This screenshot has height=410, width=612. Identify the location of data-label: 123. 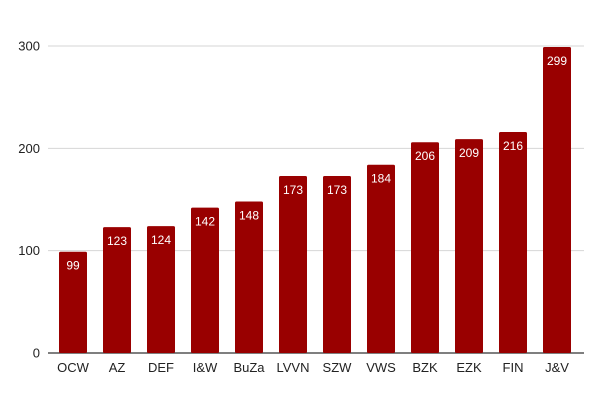
(117, 241).